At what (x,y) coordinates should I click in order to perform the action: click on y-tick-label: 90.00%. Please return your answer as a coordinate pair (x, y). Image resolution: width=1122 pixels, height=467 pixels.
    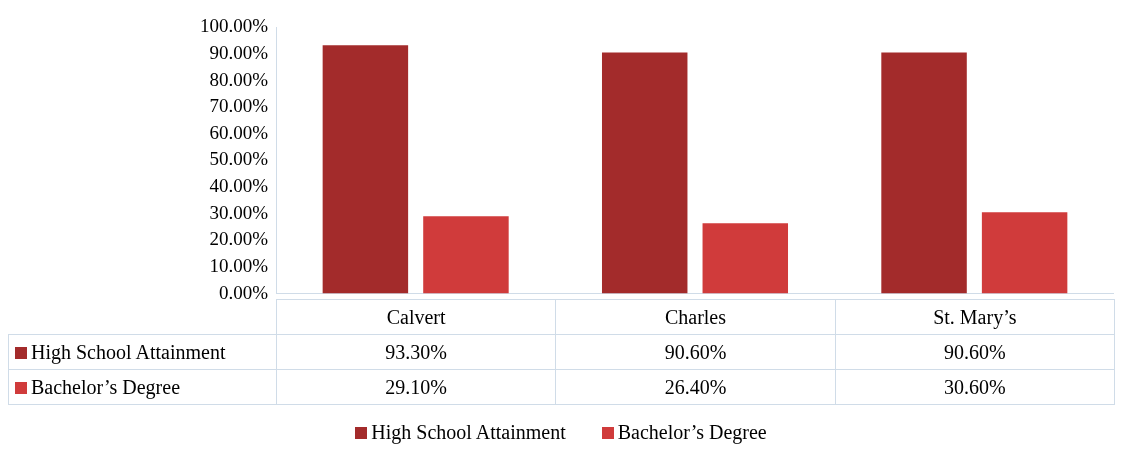
    Looking at the image, I should click on (239, 52).